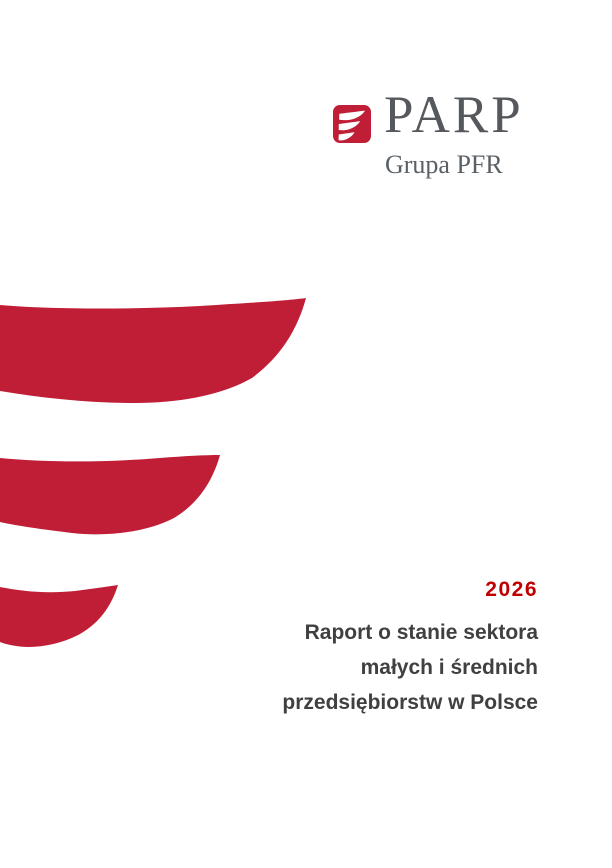 The image size is (612, 868). I want to click on logo-wordmark: PARP, so click(454, 115).